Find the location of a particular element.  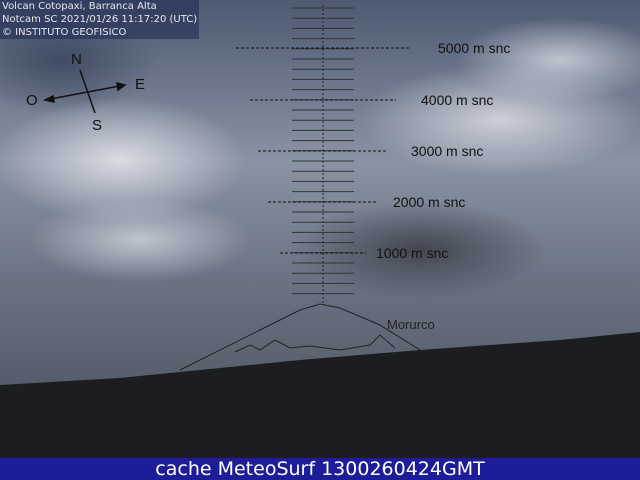

altitude-label-2000: 2000 m snc is located at coordinates (429, 202).